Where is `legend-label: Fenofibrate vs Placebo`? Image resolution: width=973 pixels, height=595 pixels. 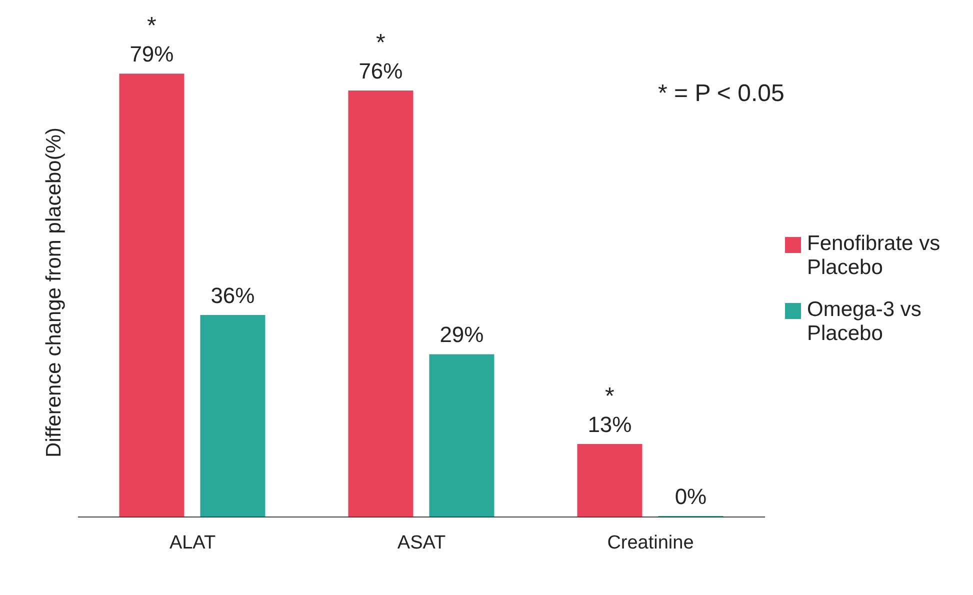 legend-label: Fenofibrate vs Placebo is located at coordinates (874, 256).